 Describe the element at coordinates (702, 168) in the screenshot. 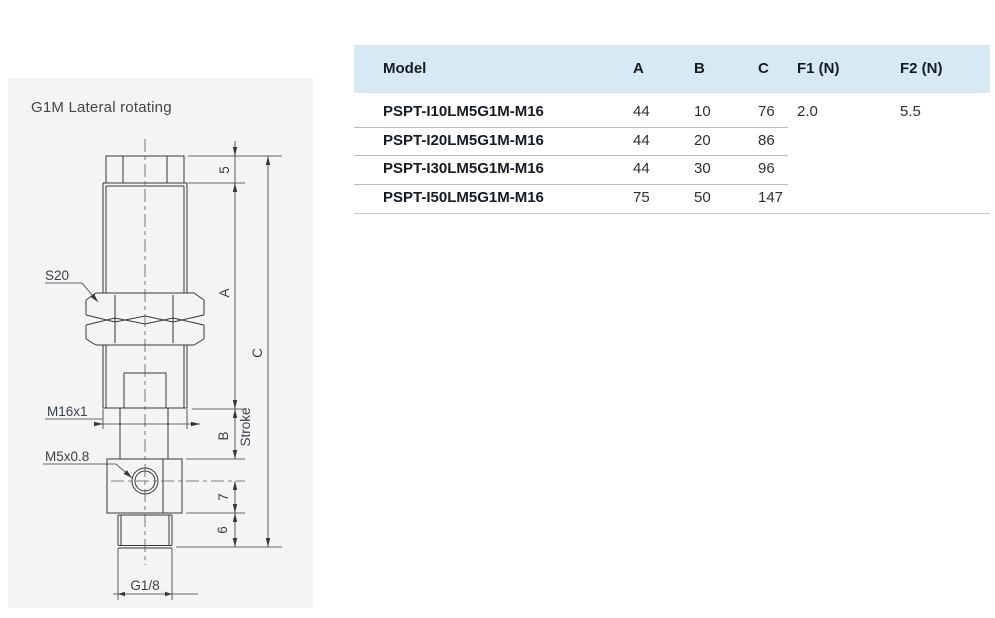

I see `cell-b: 30` at that location.